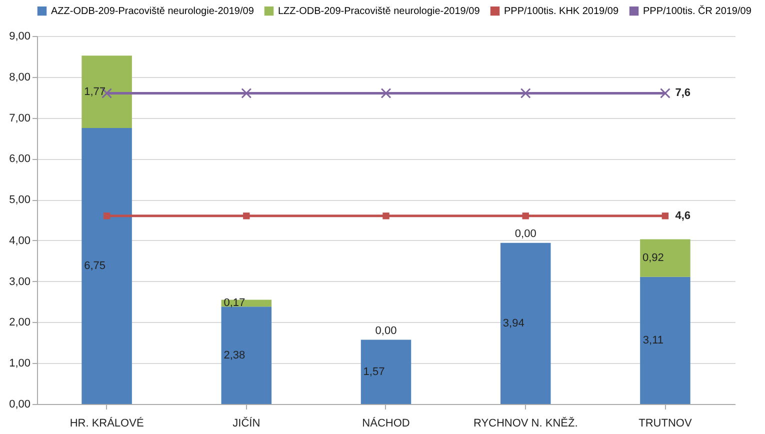 The height and width of the screenshot is (434, 765). What do you see at coordinates (19, 77) in the screenshot?
I see `y-tick-label: 8,00` at bounding box center [19, 77].